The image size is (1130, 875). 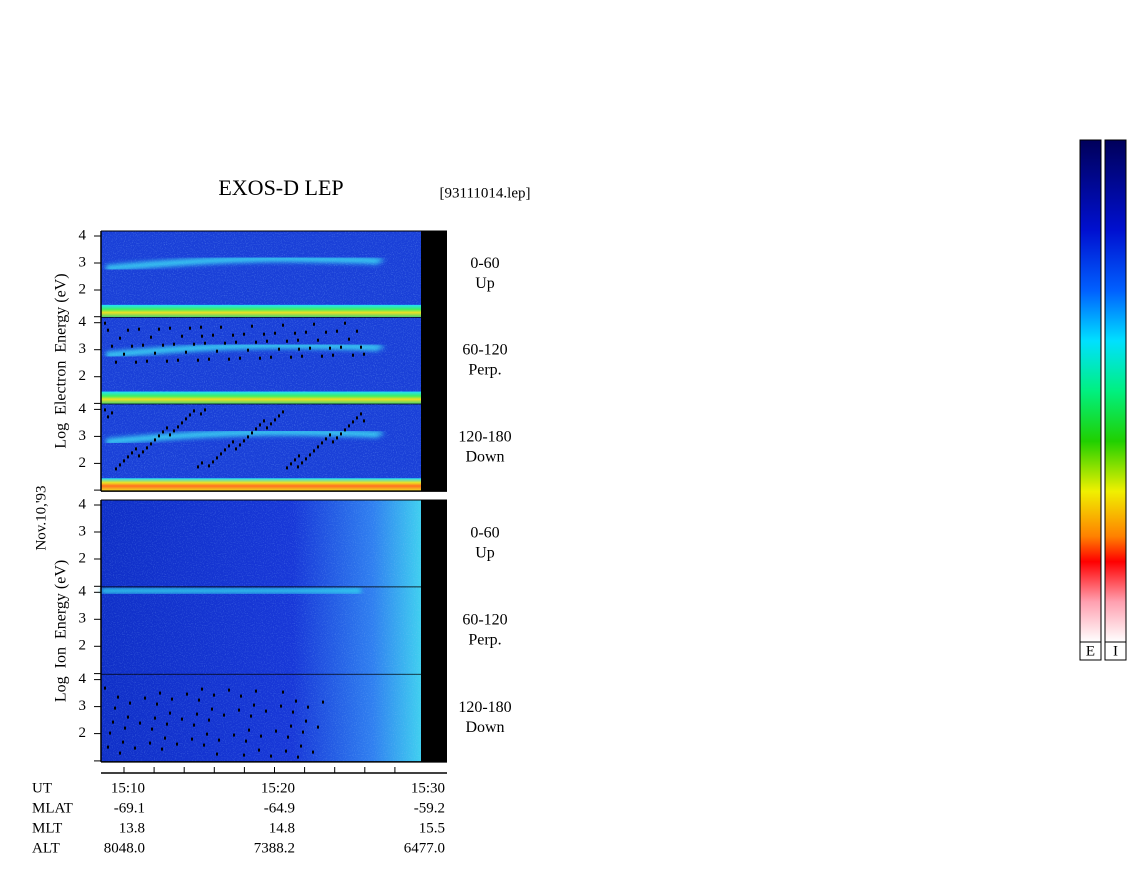 What do you see at coordinates (1115, 391) in the screenshot?
I see `colorbar` at bounding box center [1115, 391].